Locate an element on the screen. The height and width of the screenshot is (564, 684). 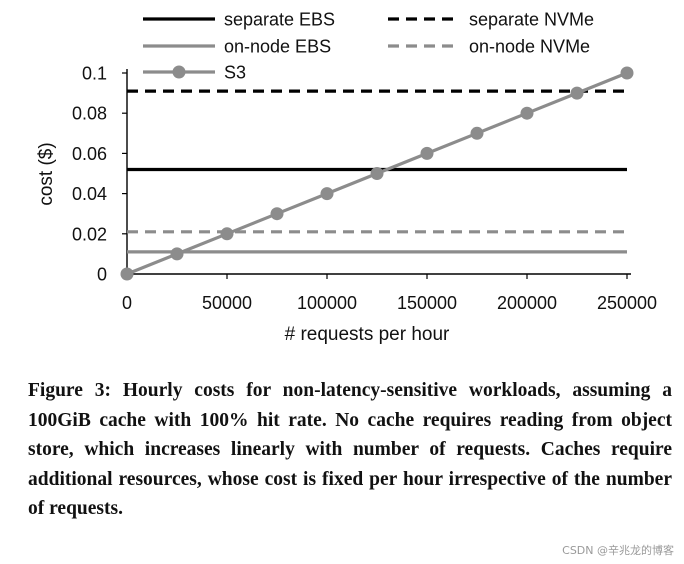
y-tick-label: 0.1 is located at coordinates (94, 74).